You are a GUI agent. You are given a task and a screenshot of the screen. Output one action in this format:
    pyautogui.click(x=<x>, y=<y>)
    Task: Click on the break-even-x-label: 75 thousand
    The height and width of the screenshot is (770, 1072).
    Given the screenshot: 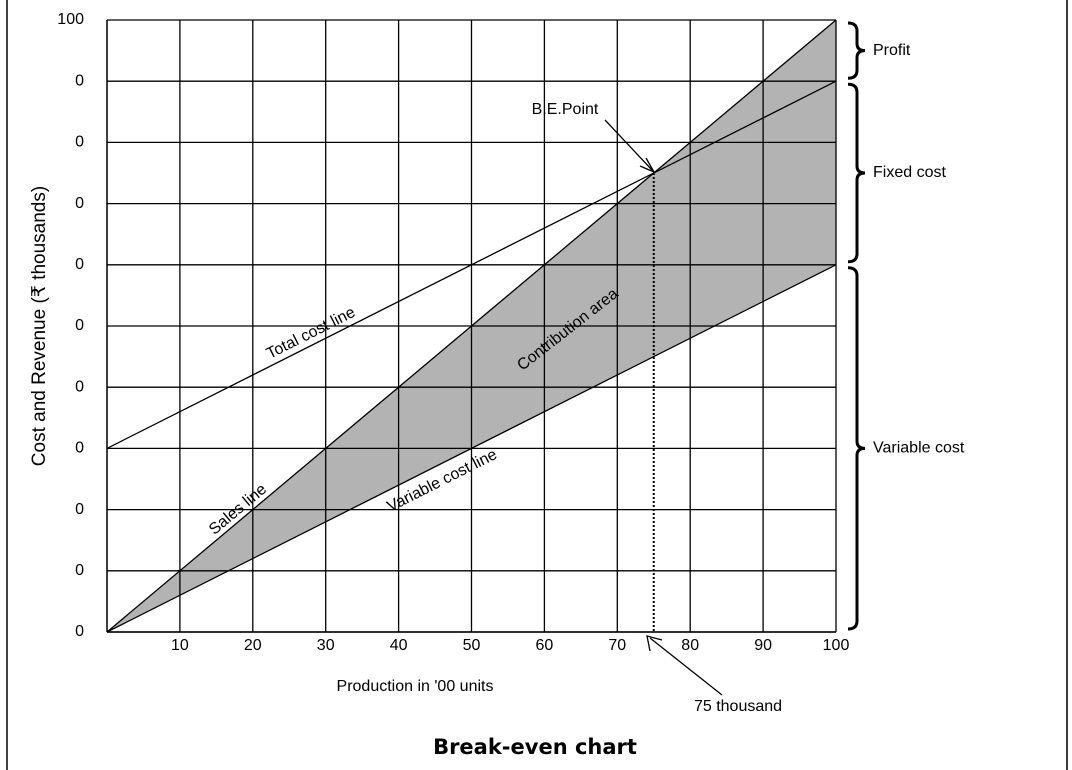 What is the action you would take?
    pyautogui.click(x=738, y=706)
    